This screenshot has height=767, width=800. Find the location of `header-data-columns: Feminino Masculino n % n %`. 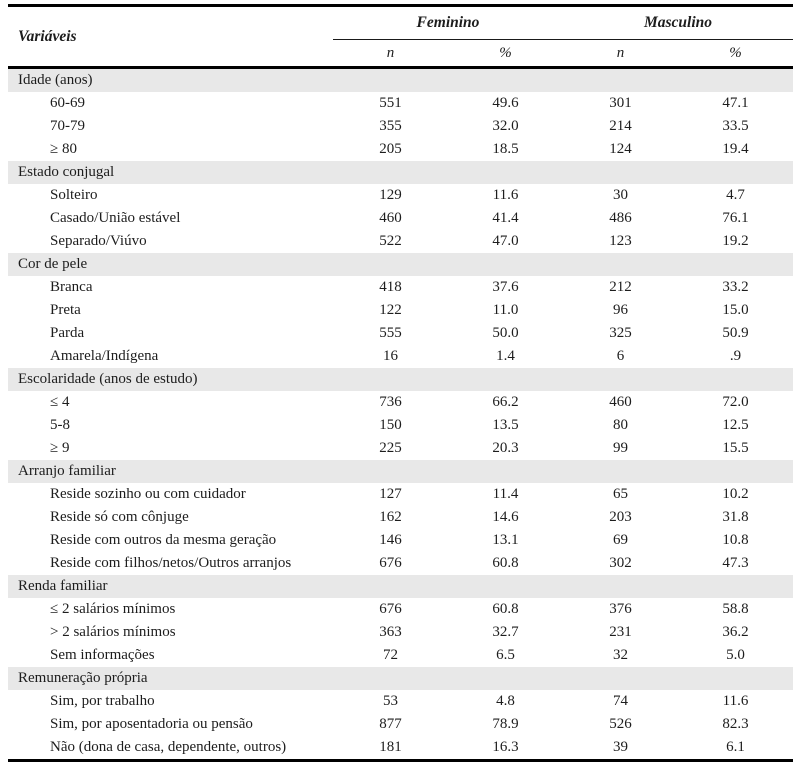

header-data-columns: Feminino Masculino n % n % is located at coordinates (563, 36).